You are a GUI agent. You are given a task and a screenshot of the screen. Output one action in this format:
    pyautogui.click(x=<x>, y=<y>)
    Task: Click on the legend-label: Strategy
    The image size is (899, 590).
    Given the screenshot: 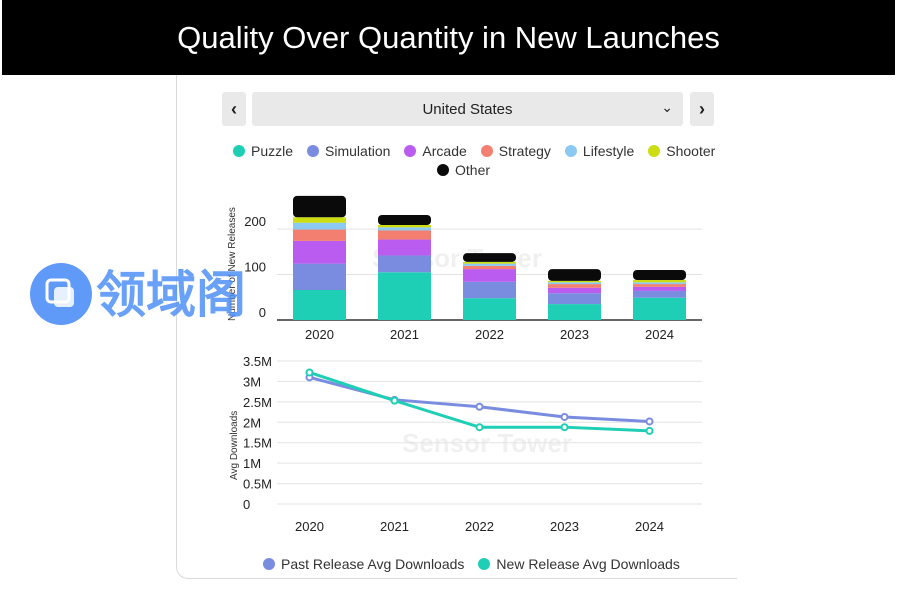 What is the action you would take?
    pyautogui.click(x=524, y=151)
    